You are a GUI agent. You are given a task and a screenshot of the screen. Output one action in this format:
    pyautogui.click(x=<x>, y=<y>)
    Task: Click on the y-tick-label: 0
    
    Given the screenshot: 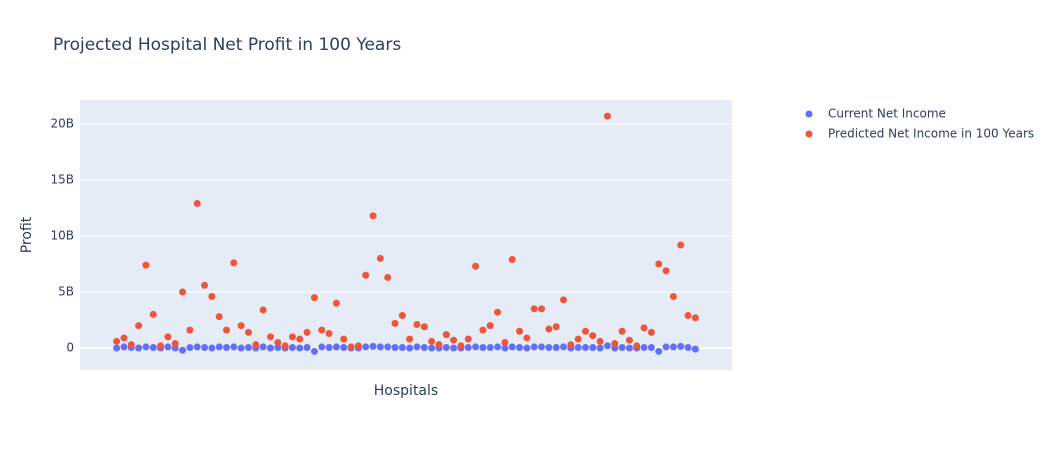 What is the action you would take?
    pyautogui.click(x=70, y=348)
    